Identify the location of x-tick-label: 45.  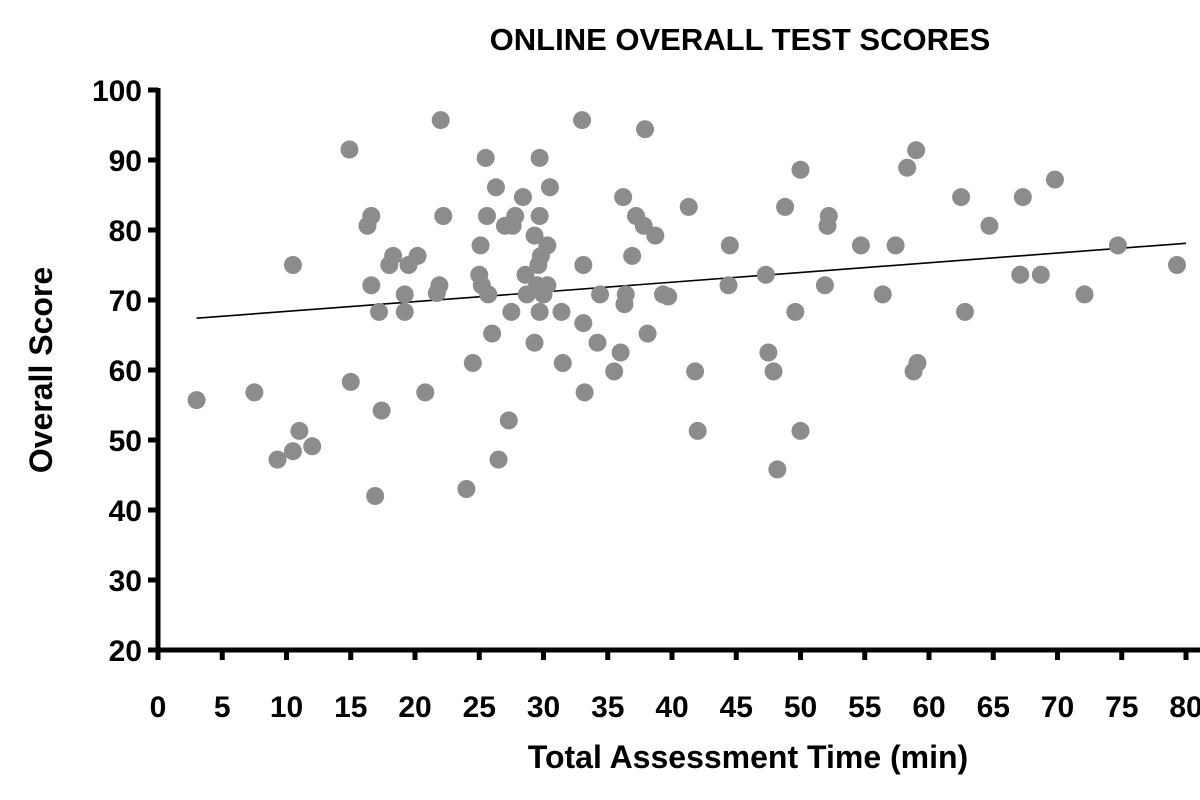
(736, 707).